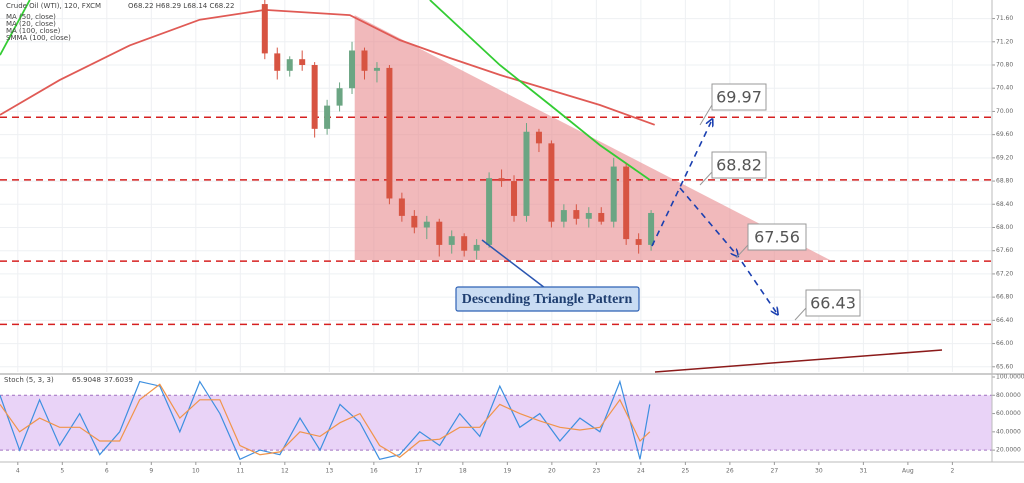 Image resolution: width=1024 pixels, height=483 pixels. Describe the element at coordinates (1008, 413) in the screenshot. I see `y-tick-label: 60.0000` at that location.